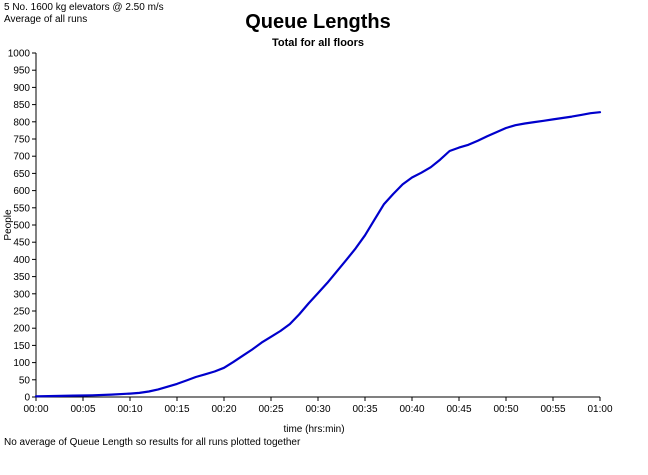  Describe the element at coordinates (21, 277) in the screenshot. I see `y-tick-label: 350` at that location.